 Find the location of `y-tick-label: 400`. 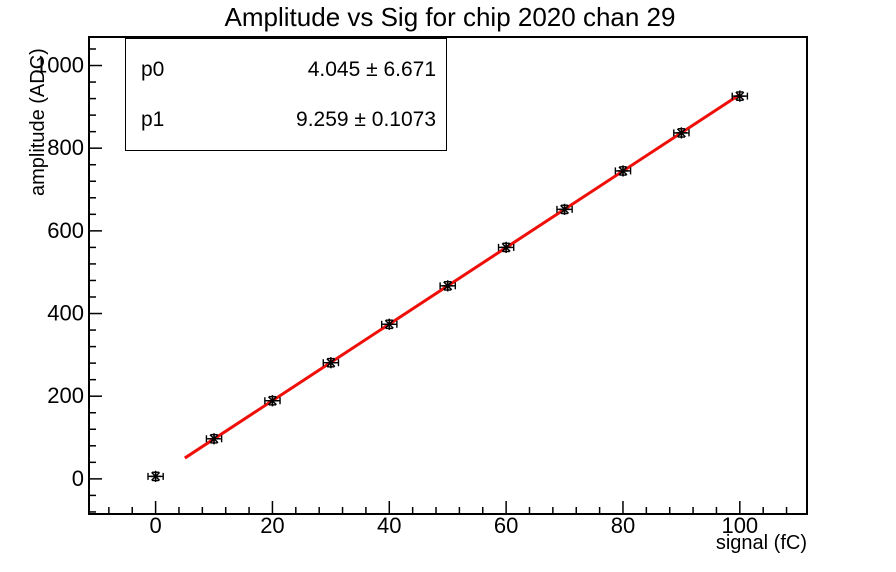

y-tick-label: 400 is located at coordinates (65, 313).